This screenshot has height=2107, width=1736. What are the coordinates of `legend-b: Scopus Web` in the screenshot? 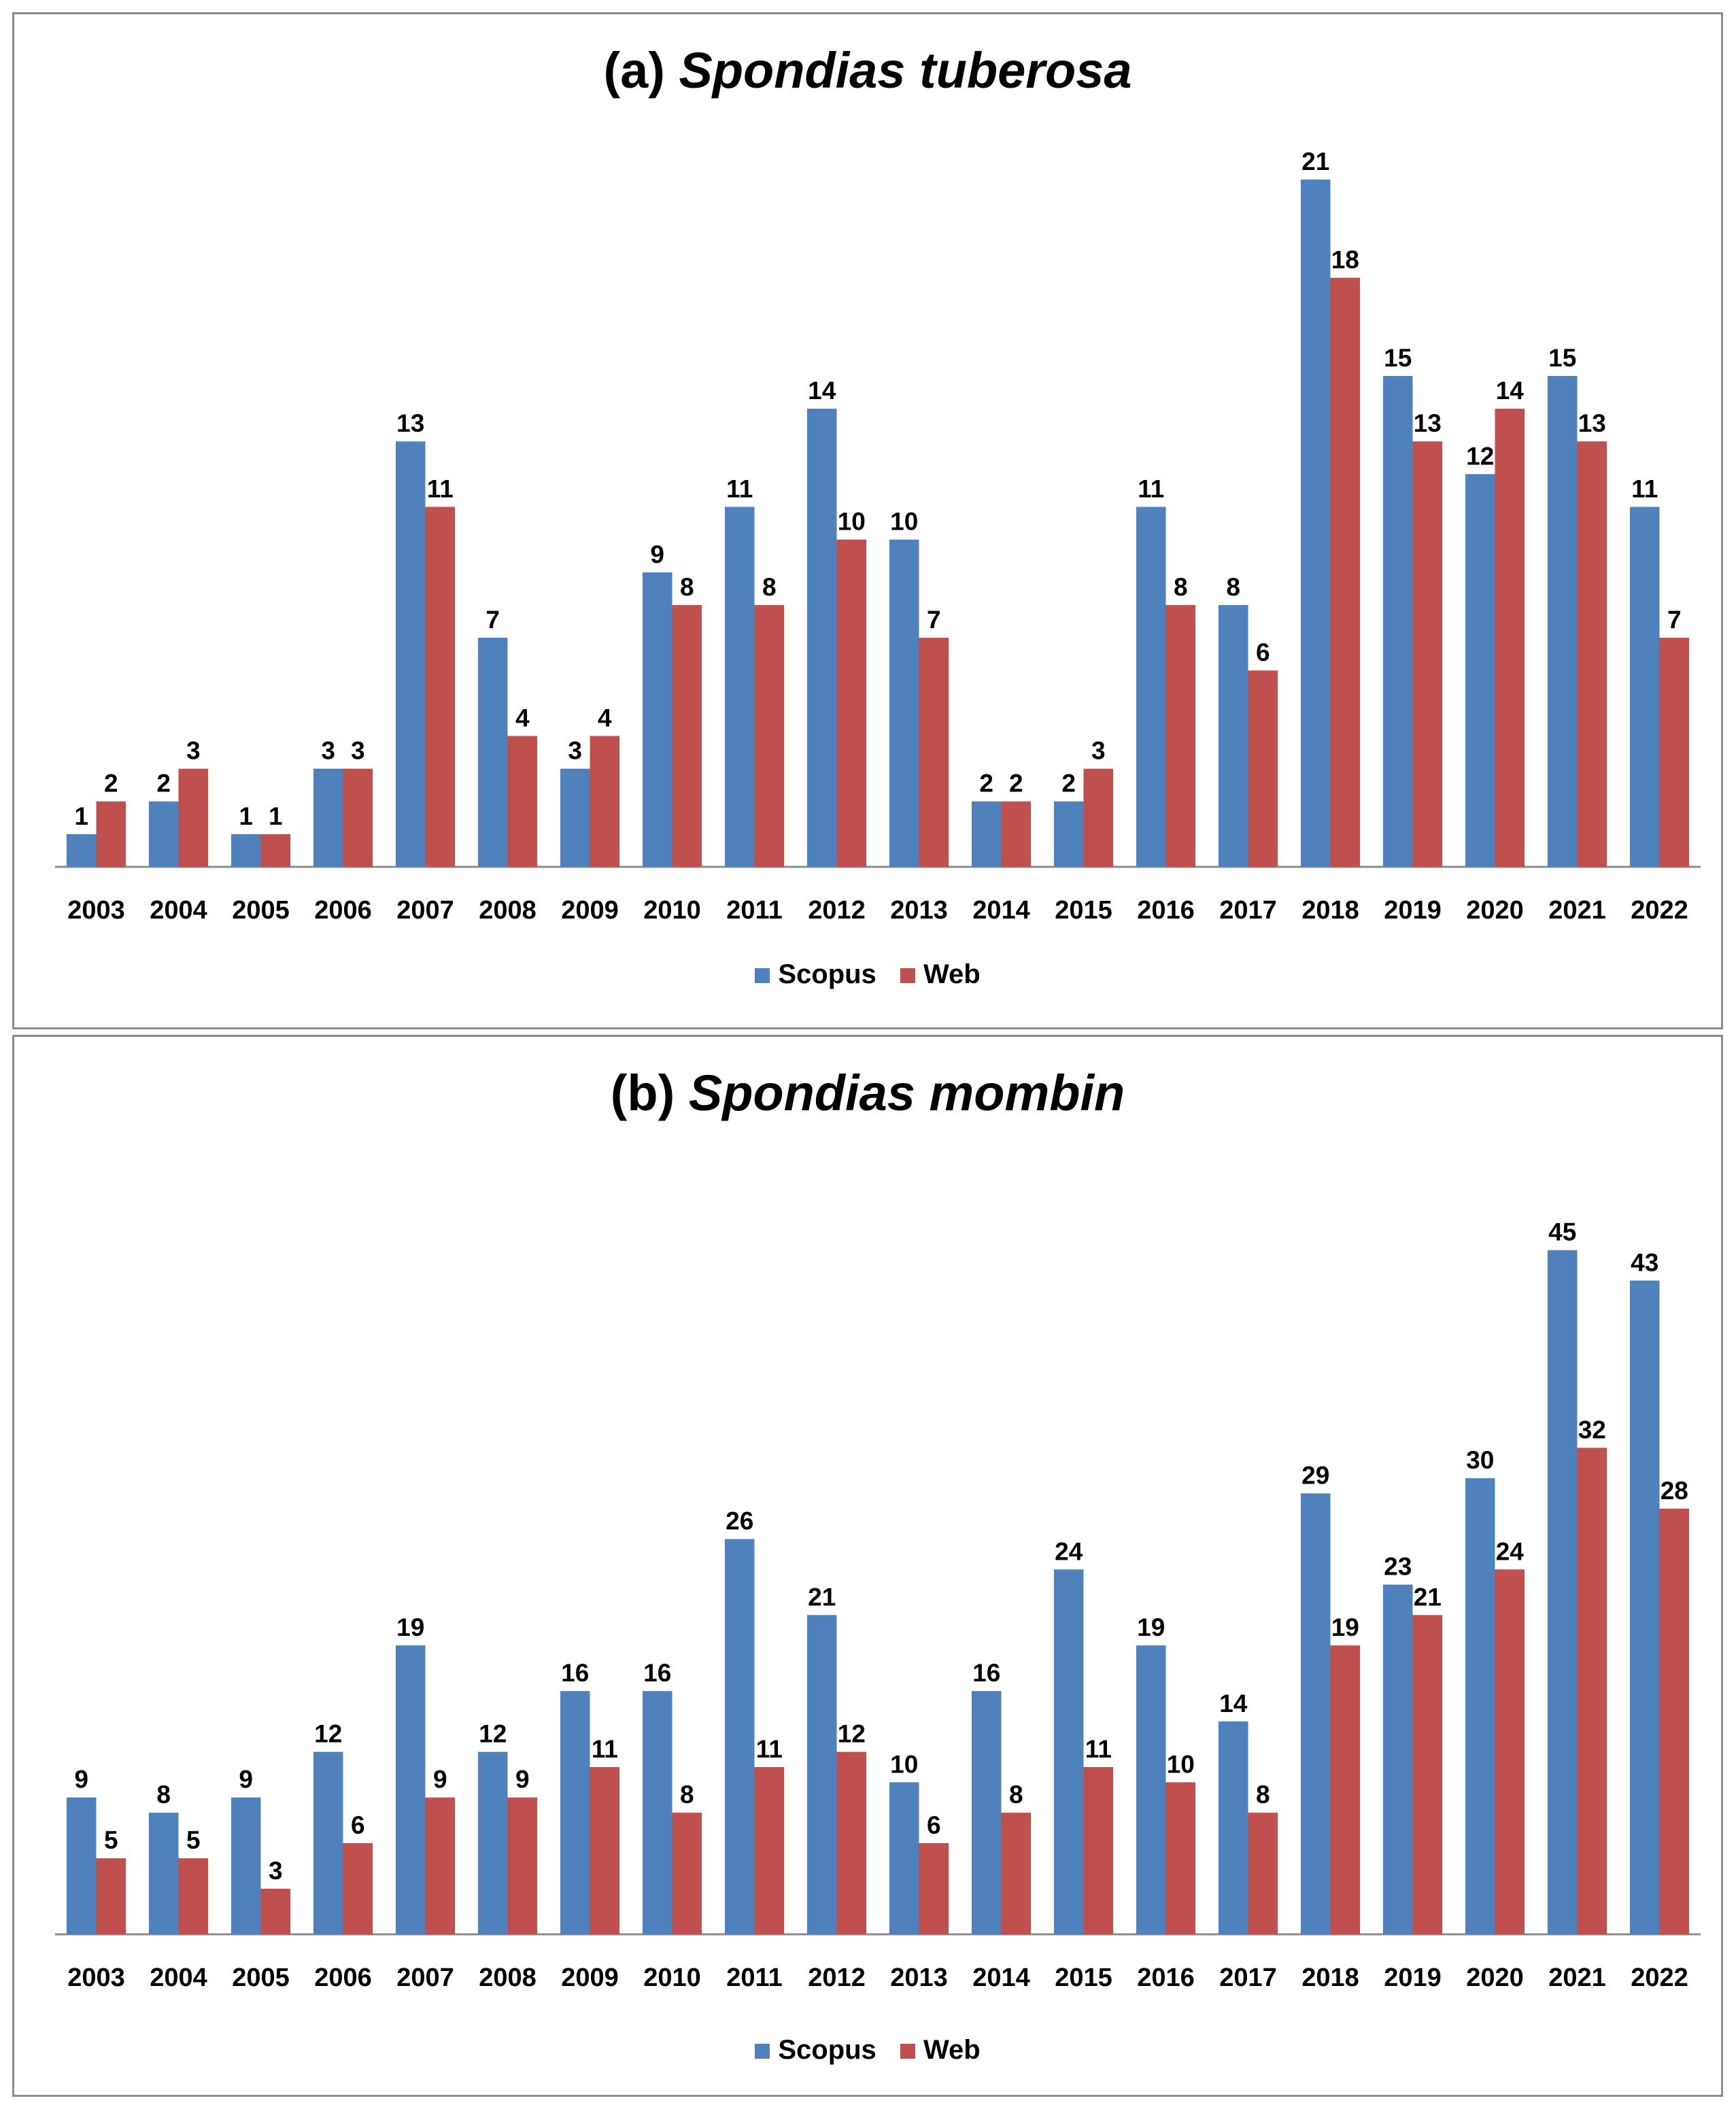 It's located at (867, 2050).